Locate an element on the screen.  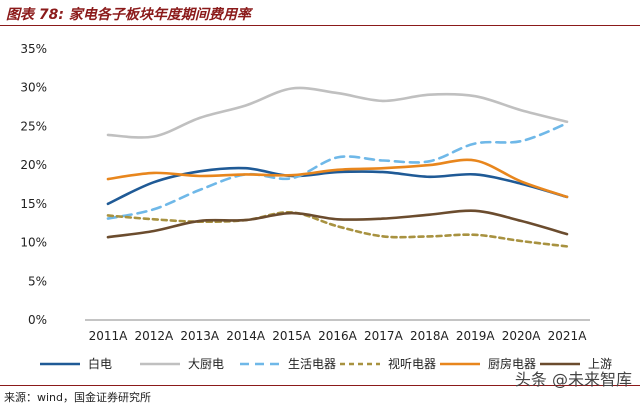
x-tick-label: 2014A is located at coordinates (246, 336).